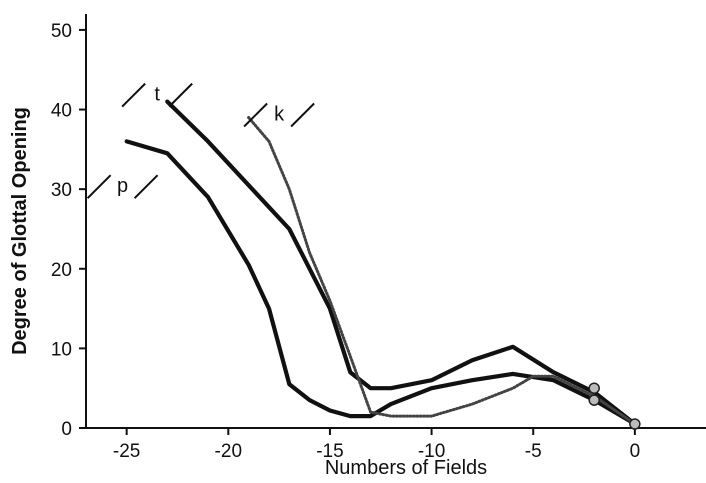 This screenshot has width=706, height=483. Describe the element at coordinates (61, 31) in the screenshot. I see `y-tick-label: 50` at that location.